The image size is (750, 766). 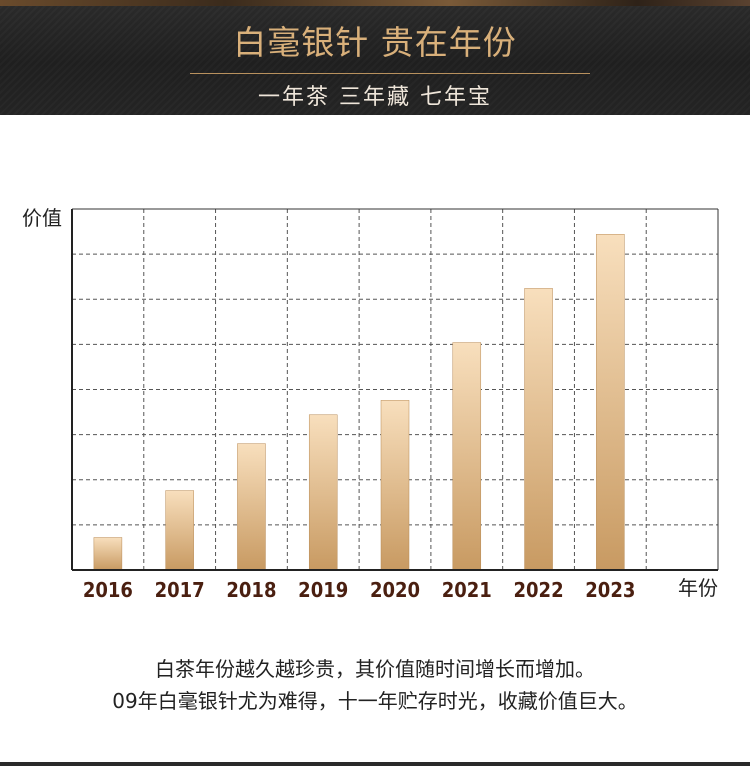 What do you see at coordinates (375, 42) in the screenshot?
I see `page-title: 白毫银针 贵在年份` at bounding box center [375, 42].